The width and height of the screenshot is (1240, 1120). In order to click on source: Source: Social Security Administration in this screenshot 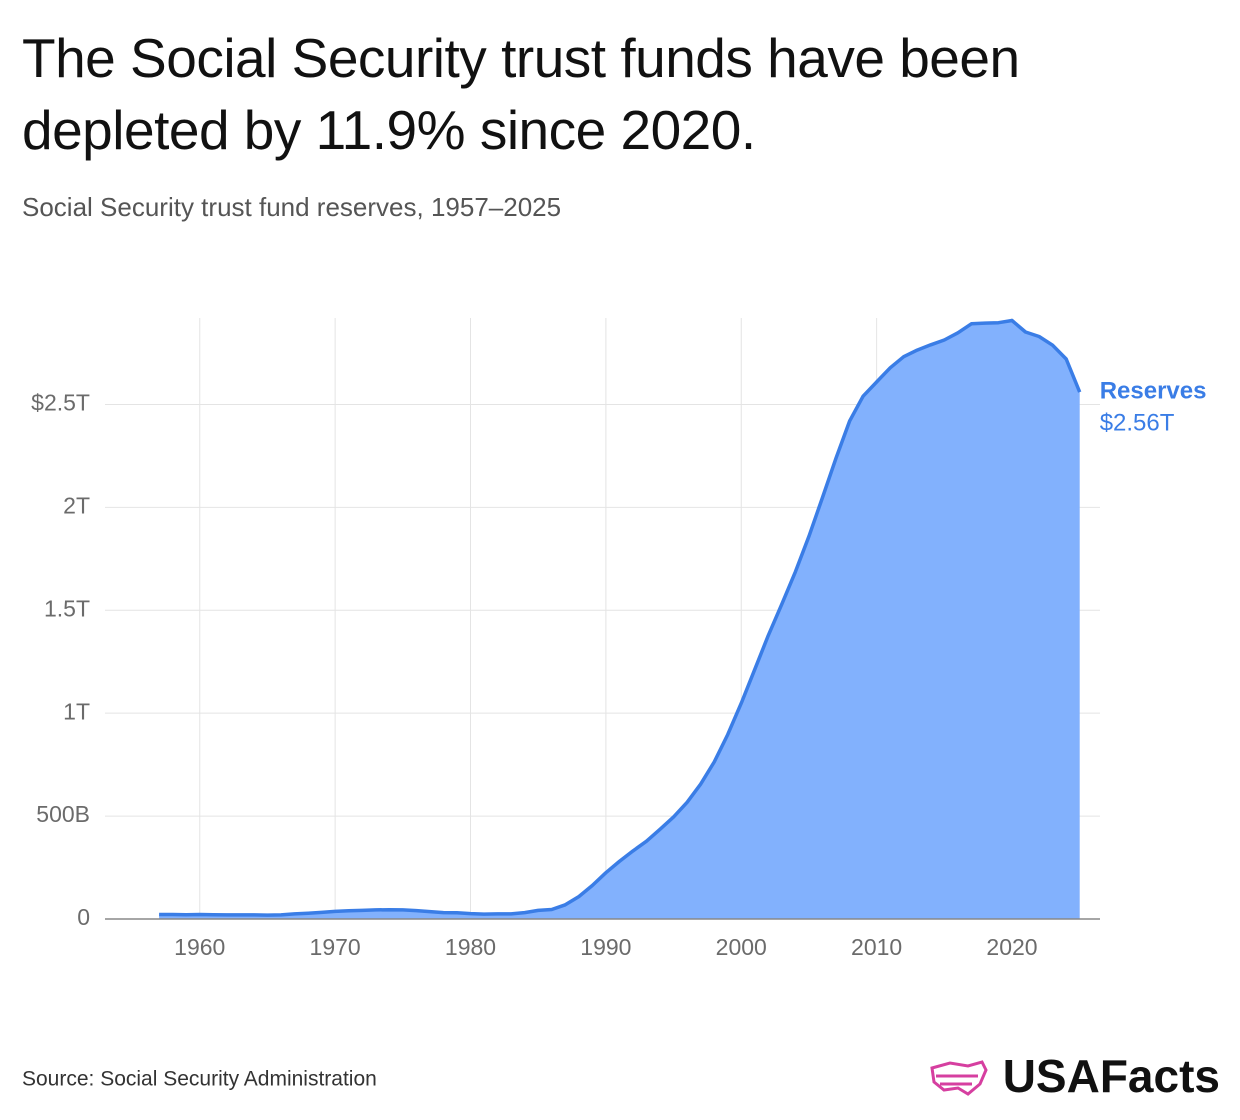, I will do `click(199, 1079)`.